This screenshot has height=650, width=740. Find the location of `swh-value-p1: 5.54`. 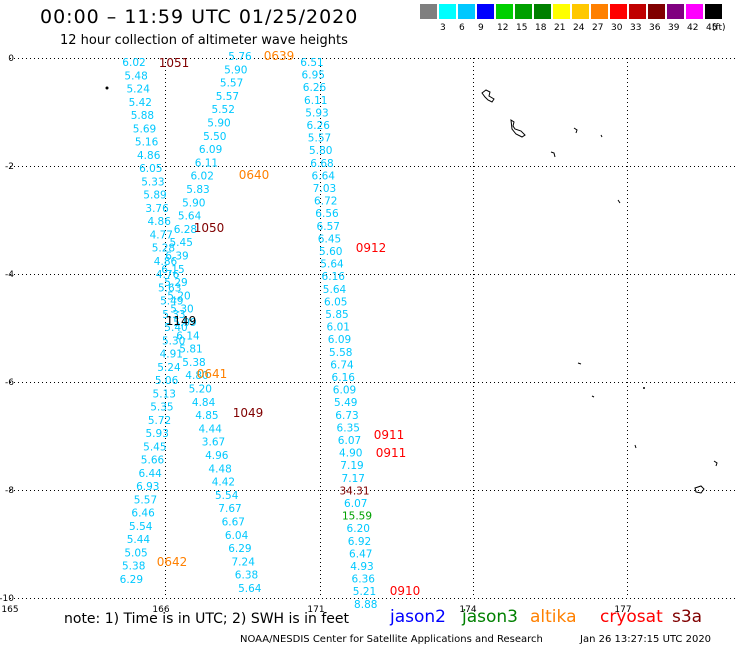

swh-value-p1: 5.54 is located at coordinates (141, 527).